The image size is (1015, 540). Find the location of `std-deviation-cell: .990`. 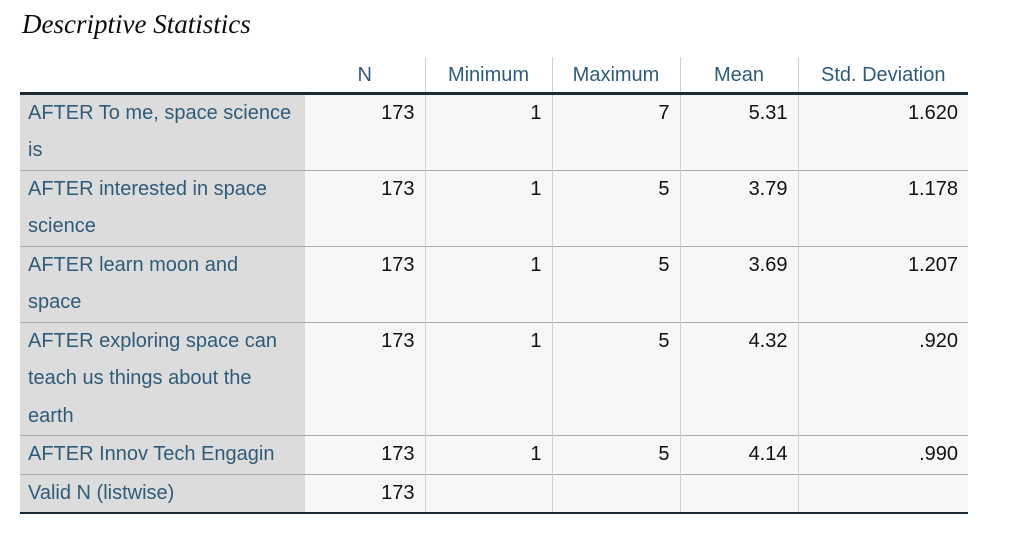

std-deviation-cell: .990 is located at coordinates (882, 454).